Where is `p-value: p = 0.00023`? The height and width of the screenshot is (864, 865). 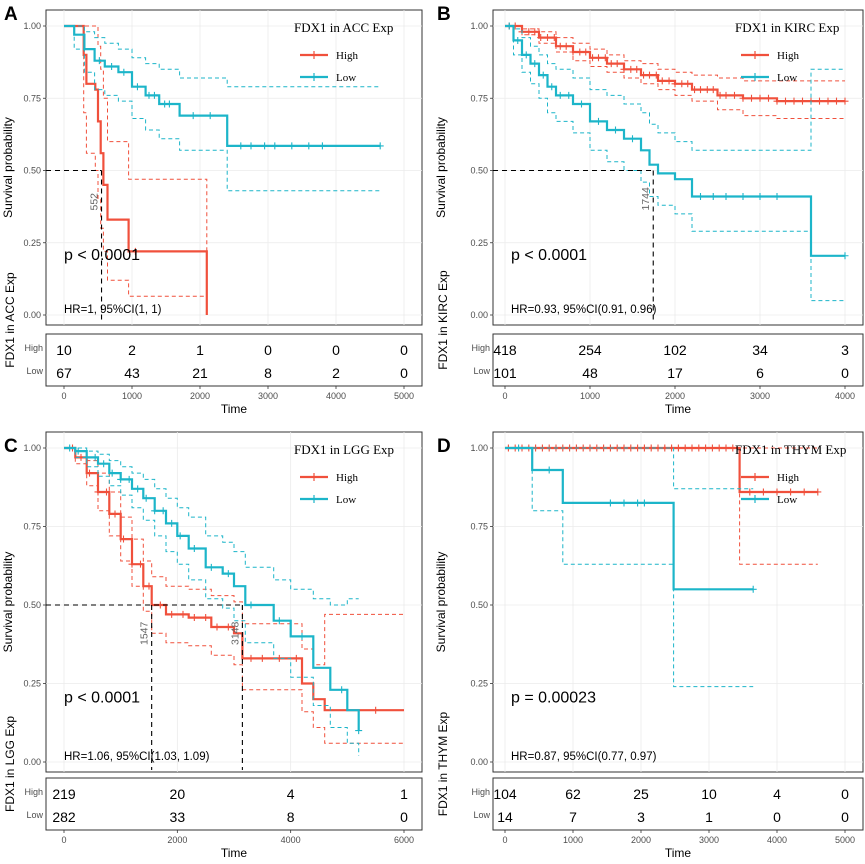 p-value: p = 0.00023 is located at coordinates (553, 697).